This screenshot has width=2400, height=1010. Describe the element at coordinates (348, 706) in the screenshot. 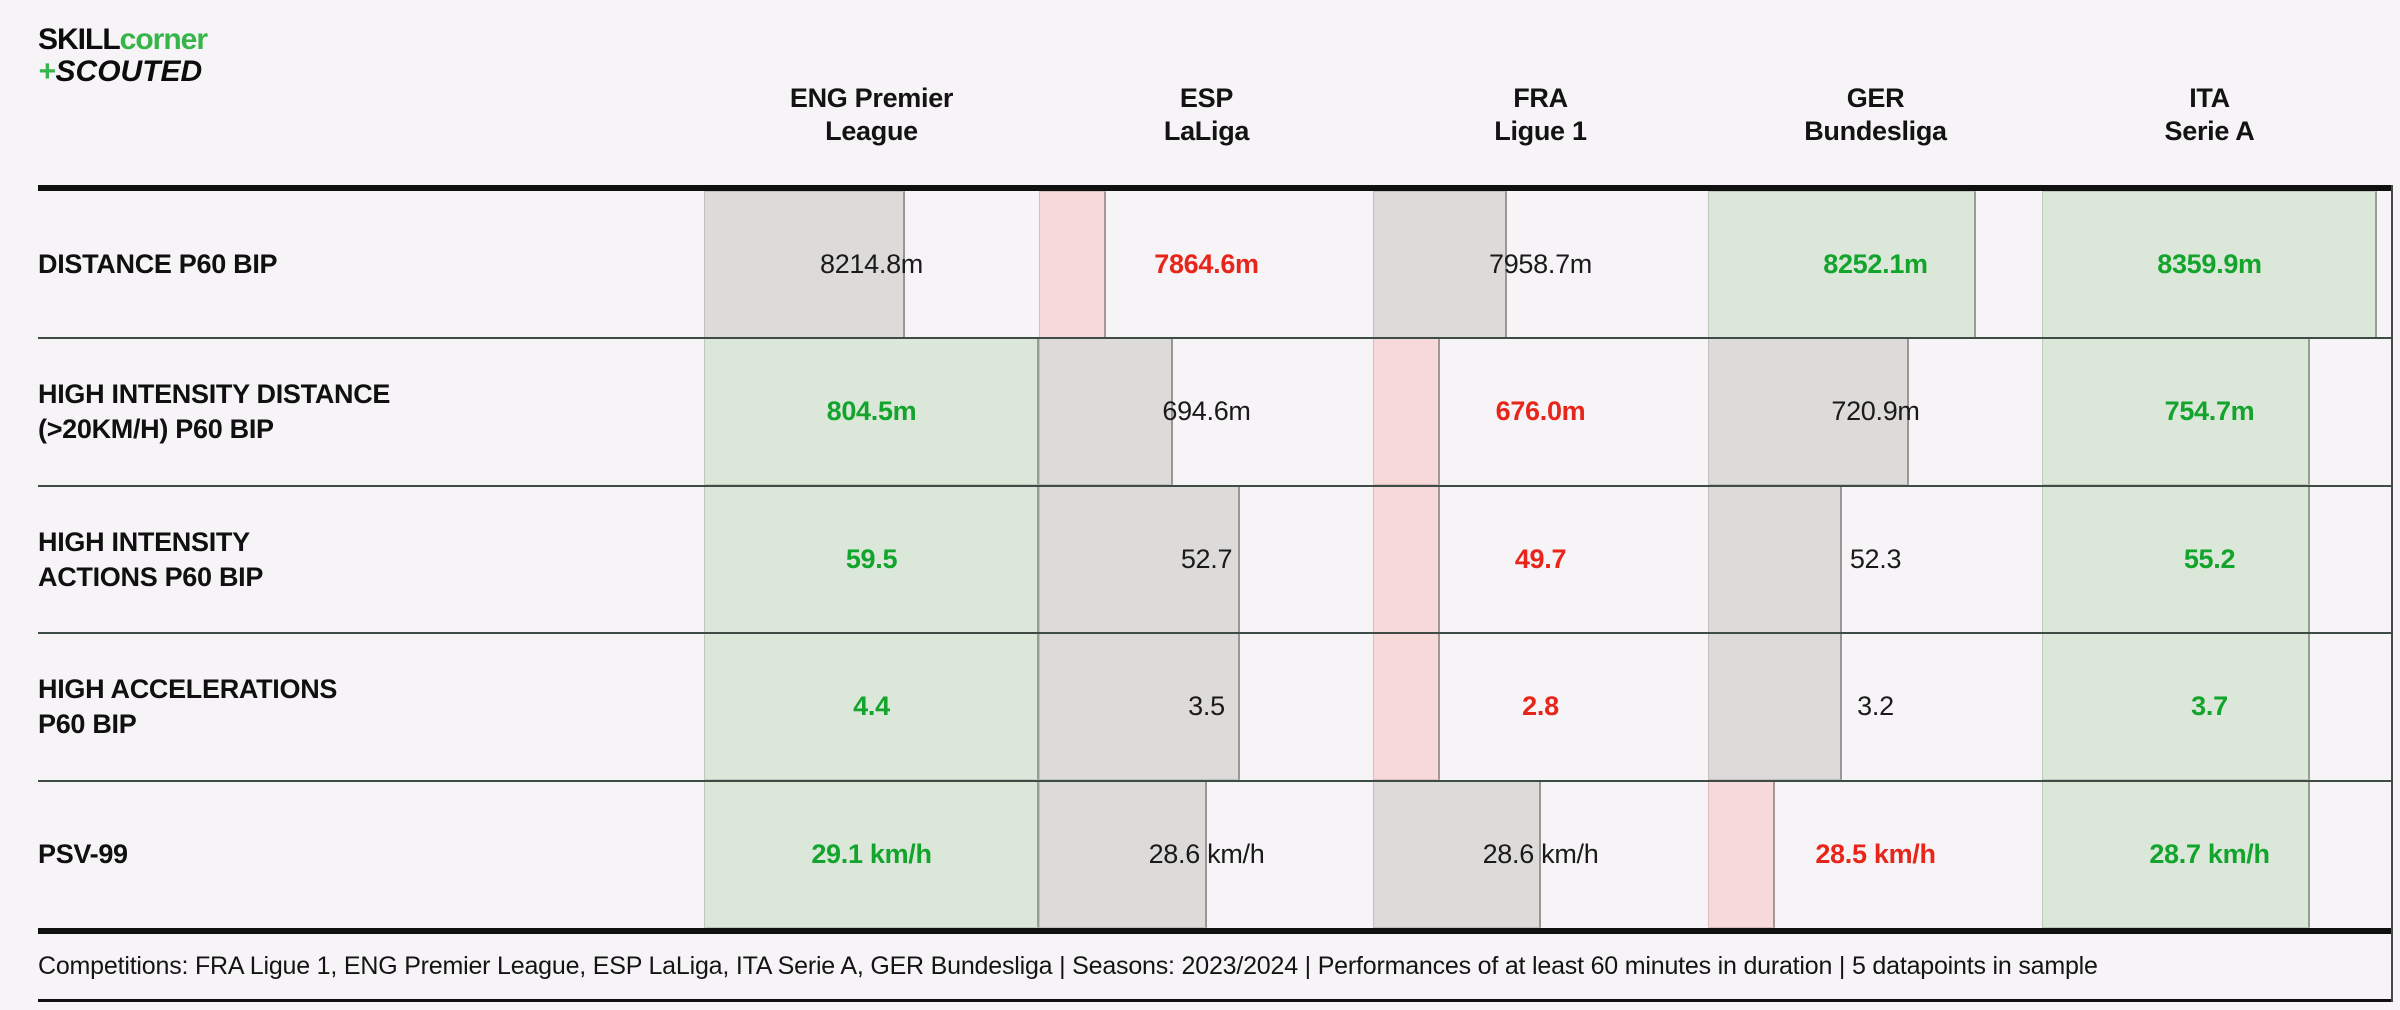

I see `row-label-high-accelerations: HIGH ACCELERATIONS P60 BIP` at that location.